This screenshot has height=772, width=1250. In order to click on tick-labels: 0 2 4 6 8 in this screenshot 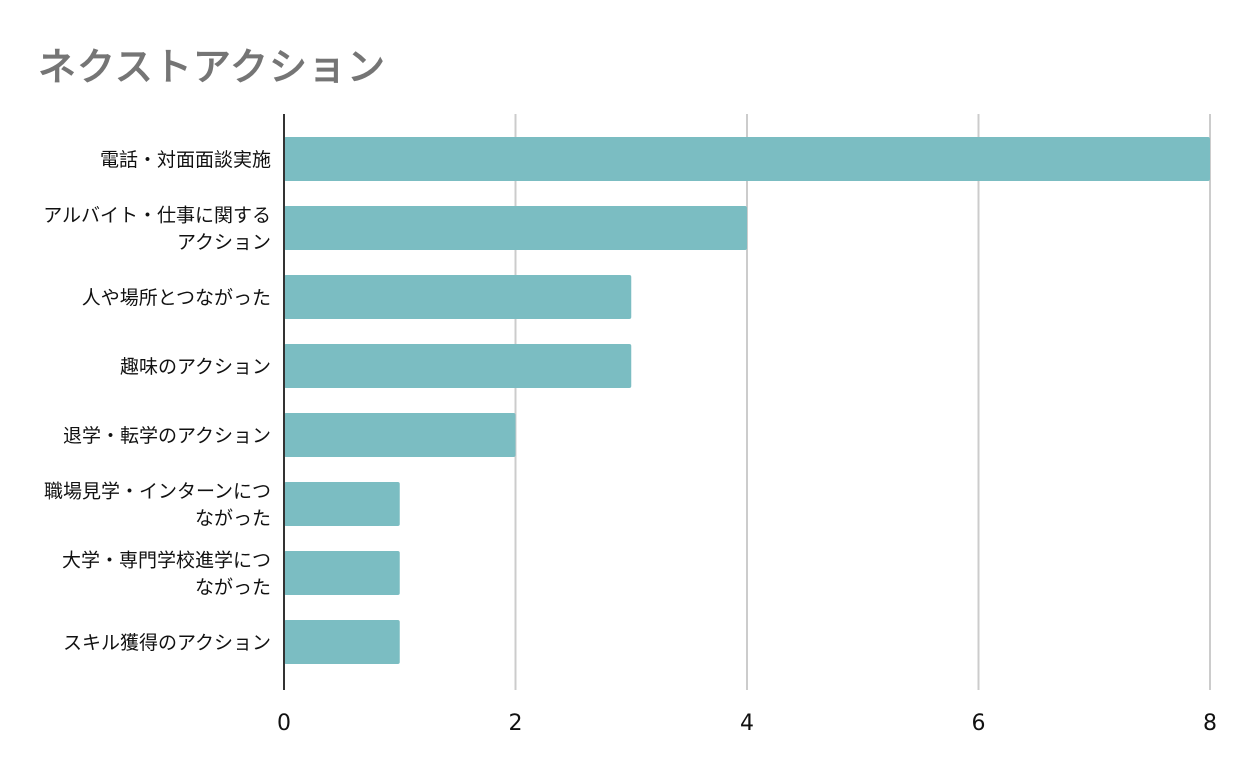, I will do `click(747, 723)`.